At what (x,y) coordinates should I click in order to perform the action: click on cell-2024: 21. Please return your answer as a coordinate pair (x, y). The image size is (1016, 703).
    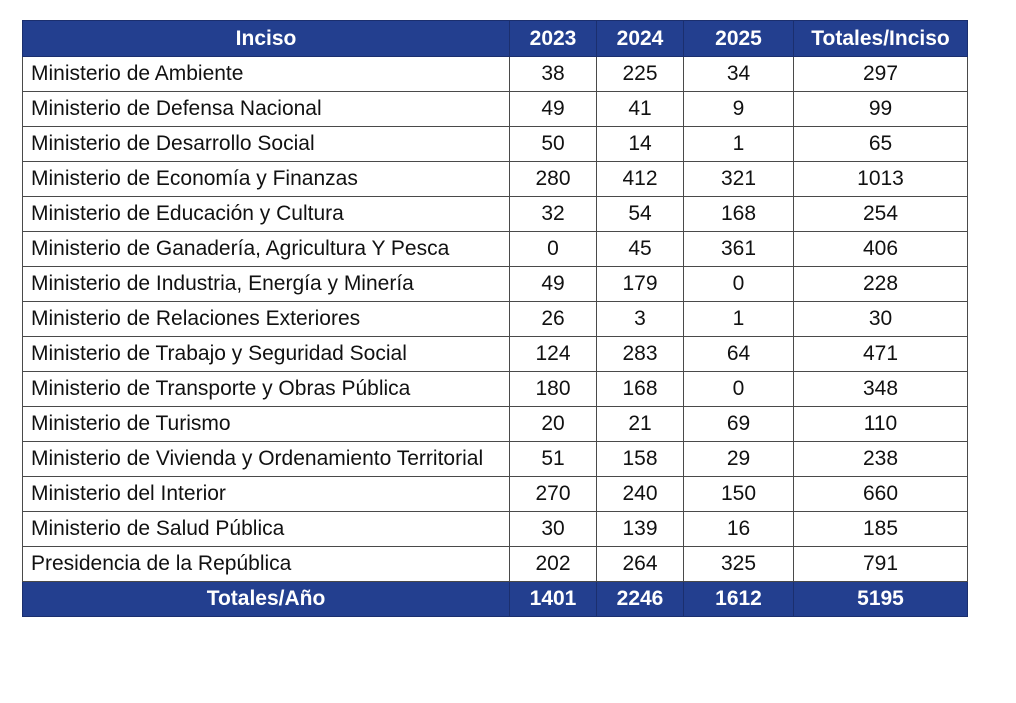
    Looking at the image, I should click on (640, 424).